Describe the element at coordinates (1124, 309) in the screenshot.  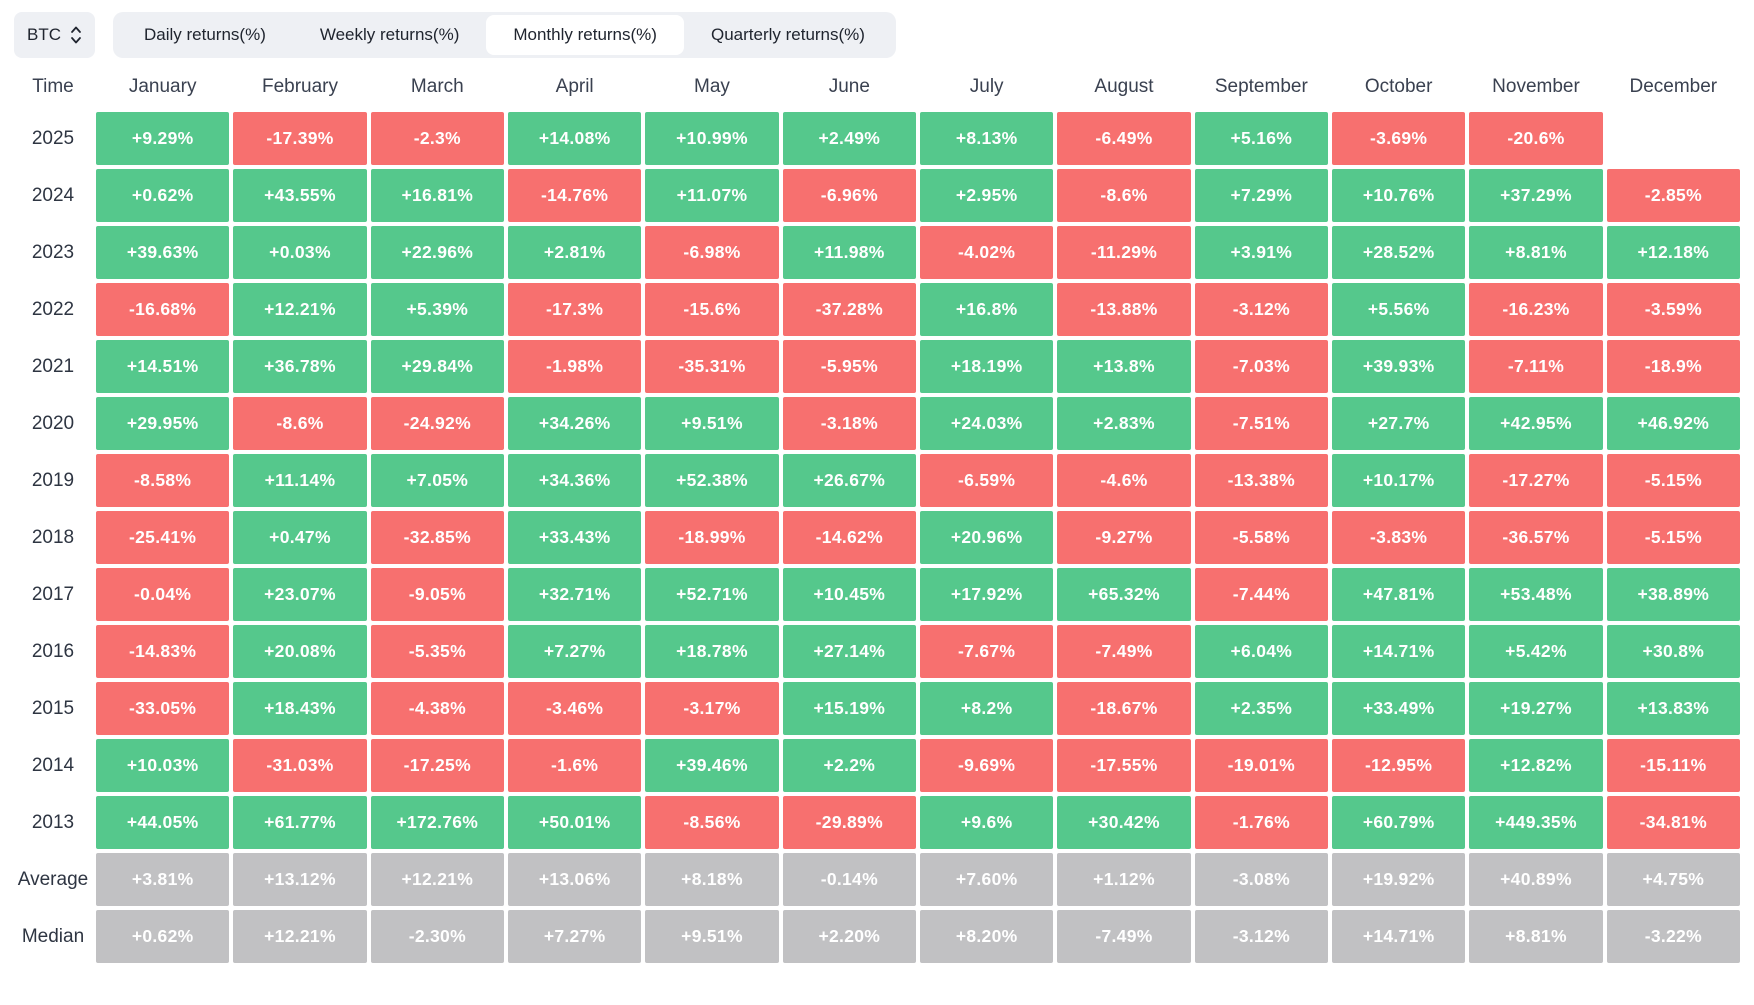
I see `return-cell: -13.88%` at that location.